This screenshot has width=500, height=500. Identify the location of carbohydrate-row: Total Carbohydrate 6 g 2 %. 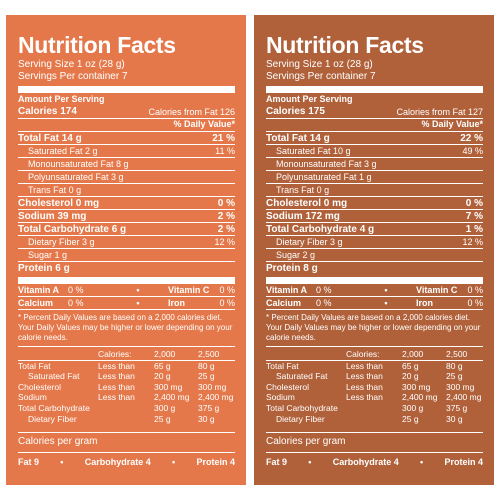
(126, 229).